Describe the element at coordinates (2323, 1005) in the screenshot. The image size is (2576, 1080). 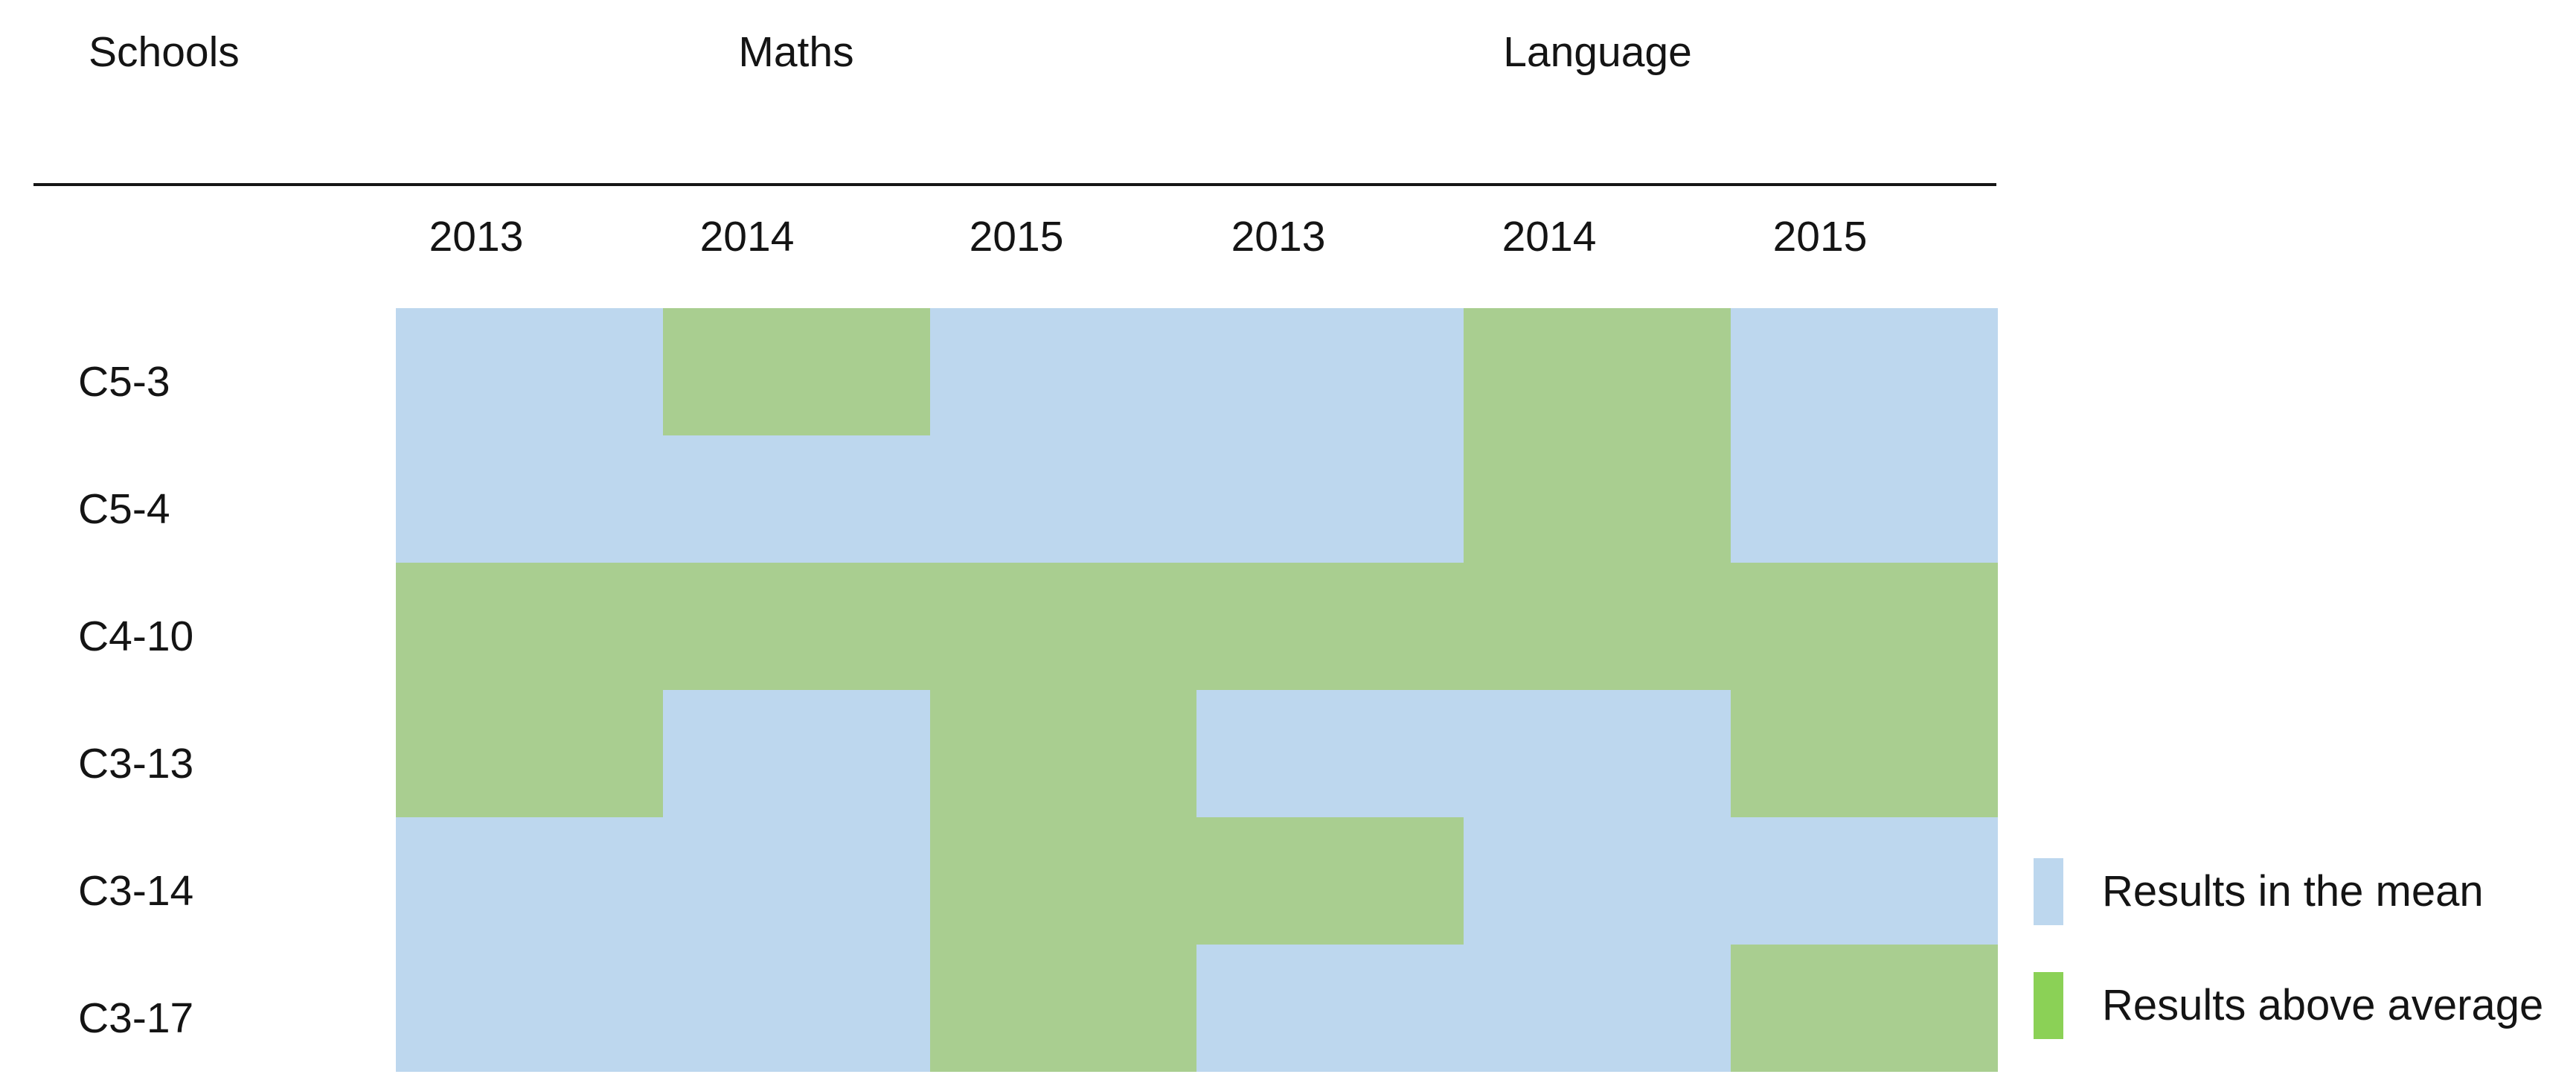
I see `legend-label-above: Results above average` at that location.